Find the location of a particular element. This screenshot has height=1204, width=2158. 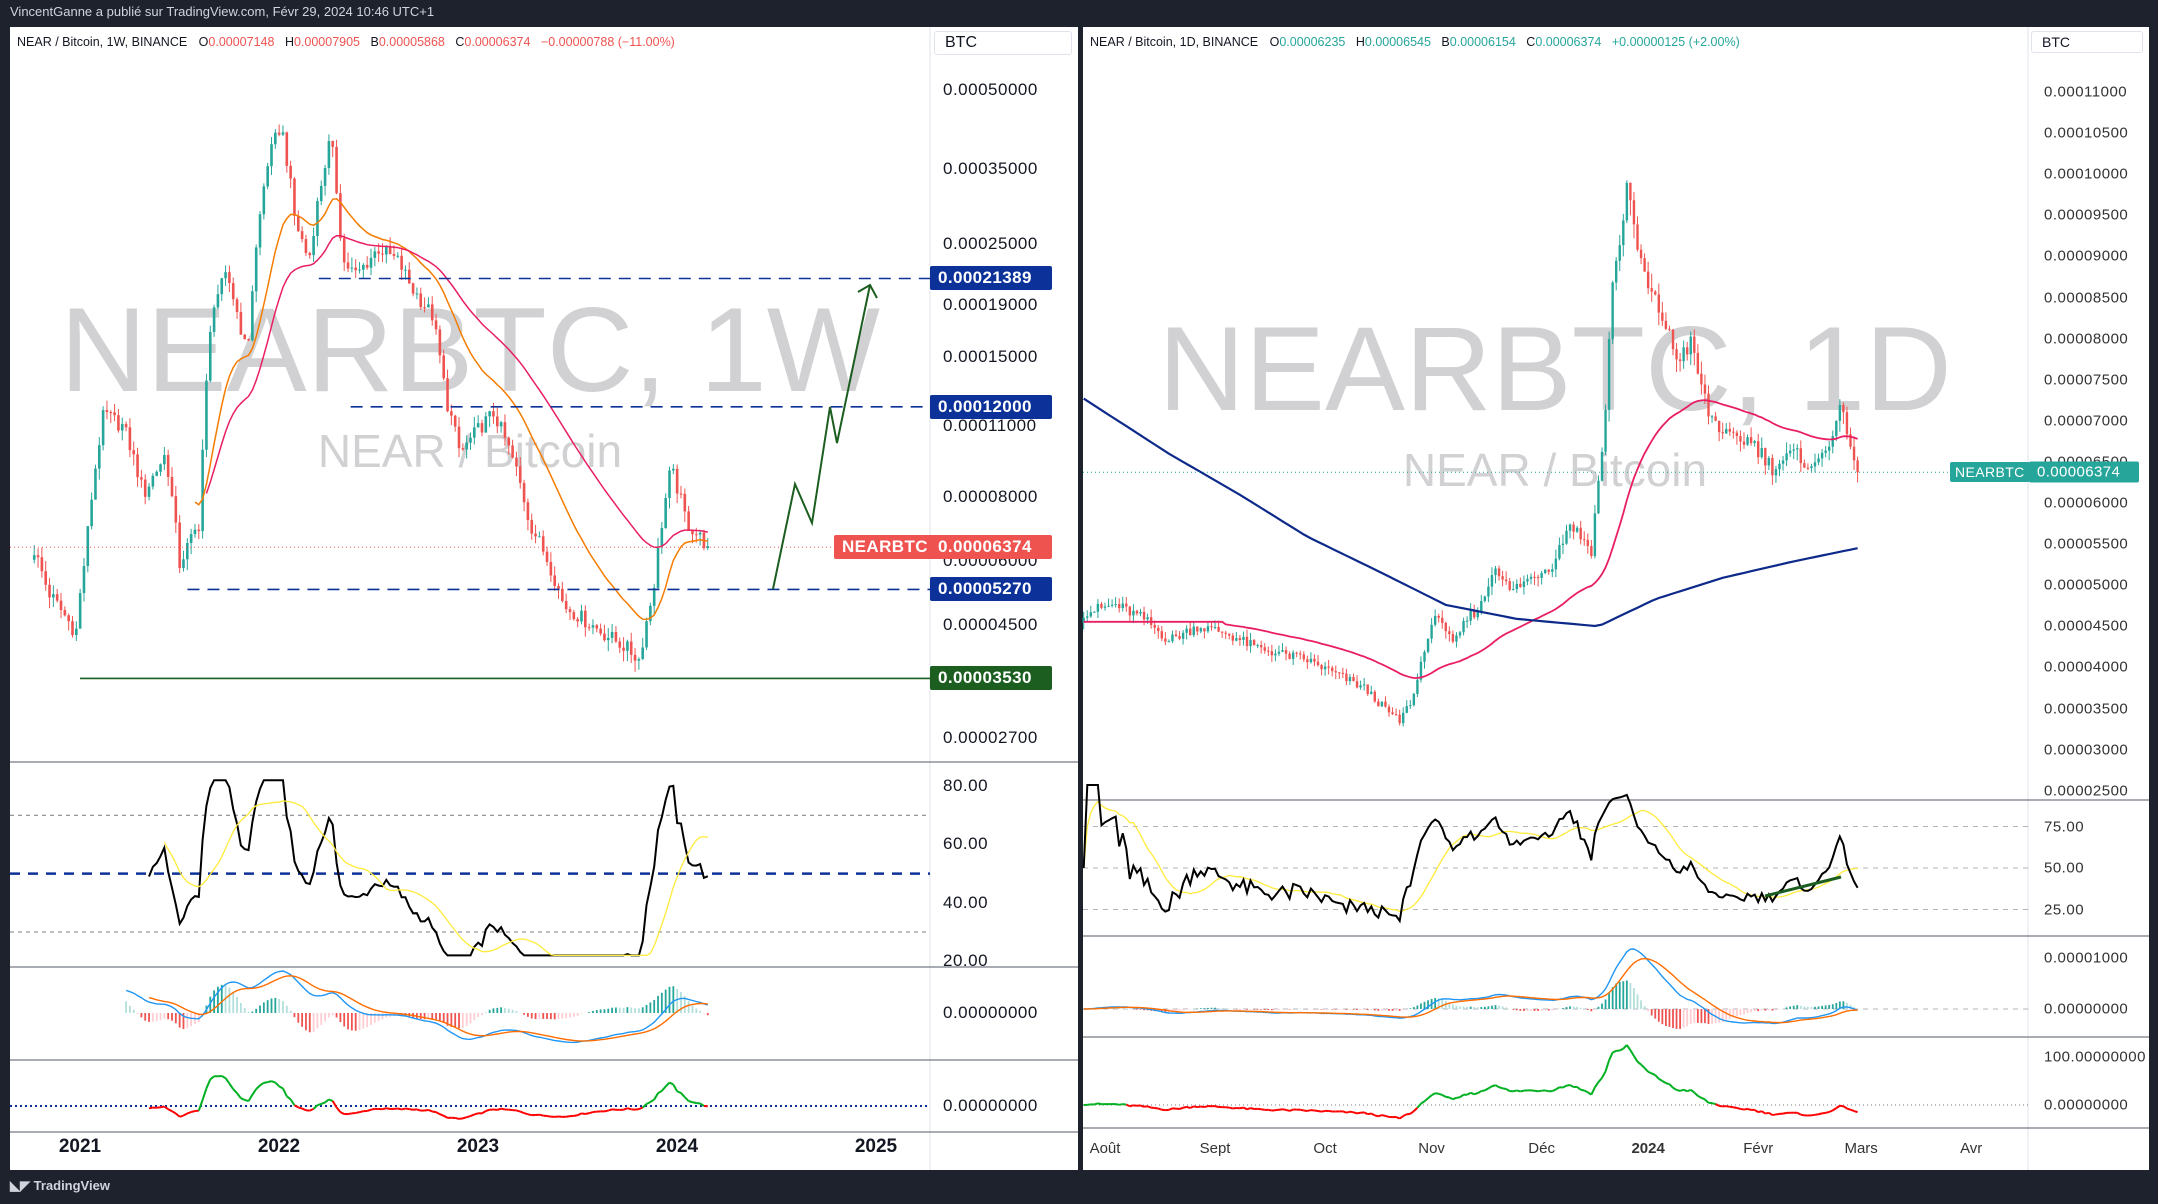

legend-h-label: H is located at coordinates (289, 42).